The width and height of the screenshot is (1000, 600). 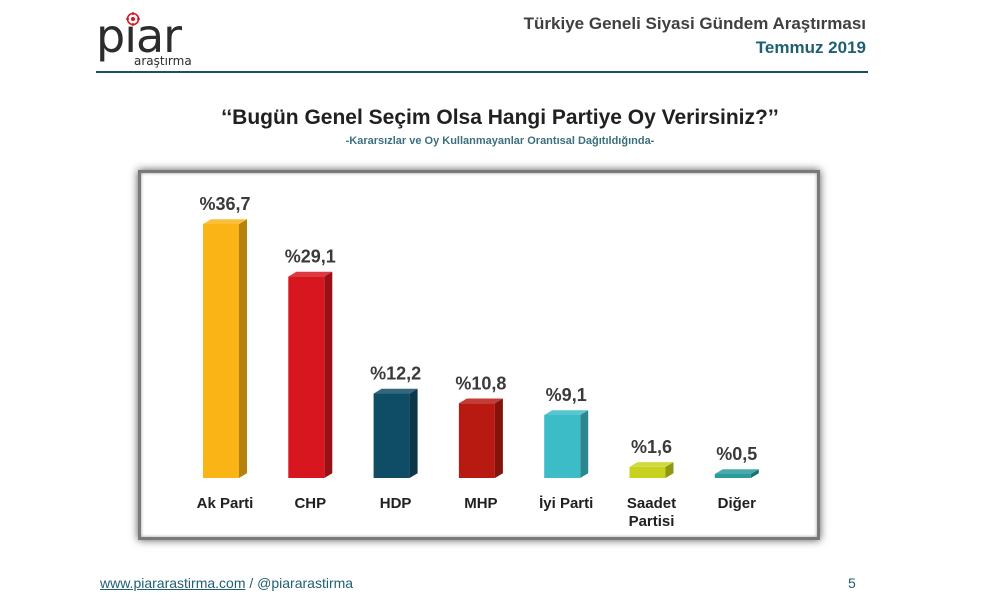 I want to click on website-link: www.piararastirma.com, so click(x=173, y=583).